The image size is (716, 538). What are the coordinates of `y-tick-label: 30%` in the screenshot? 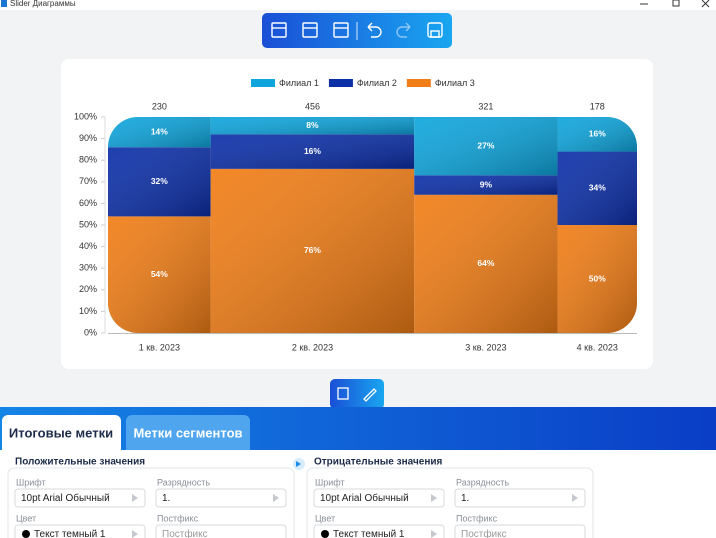 It's located at (88, 268).